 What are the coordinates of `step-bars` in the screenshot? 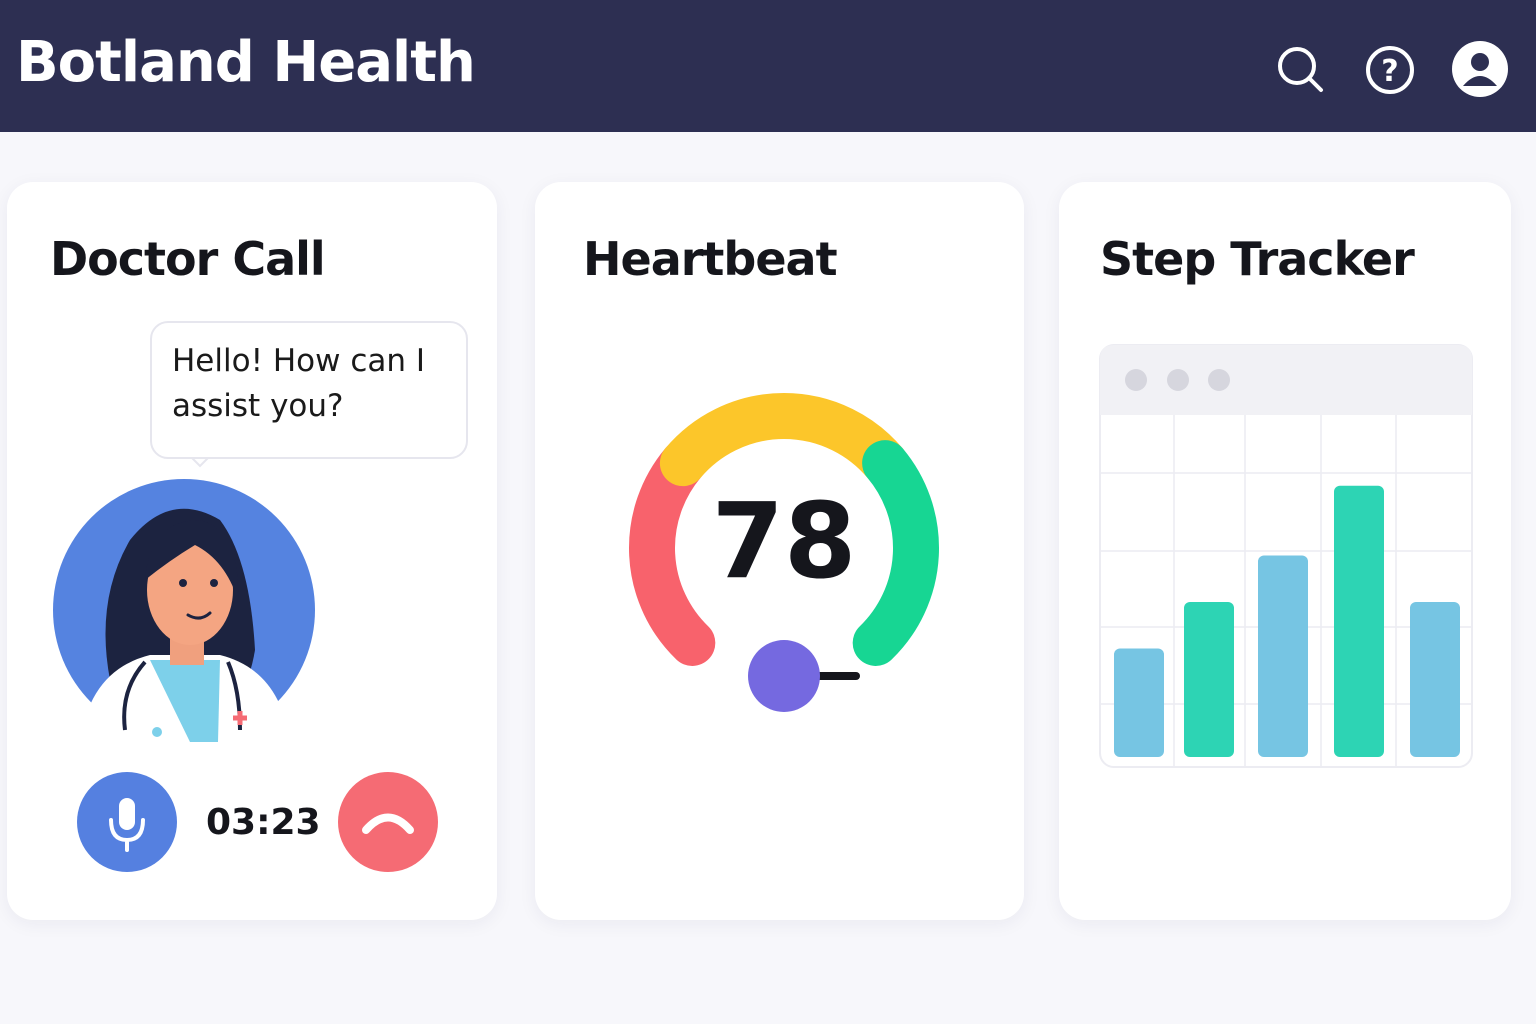 It's located at (1287, 621).